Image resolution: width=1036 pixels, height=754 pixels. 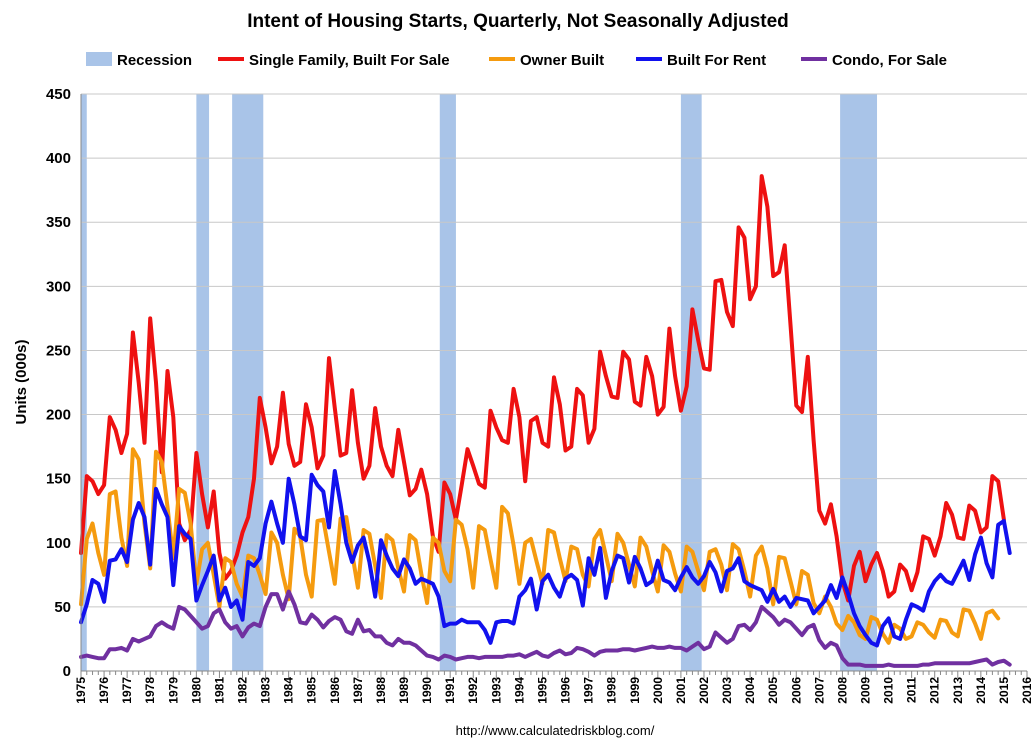 I want to click on x-tick-label: 2009, so click(x=865, y=690).